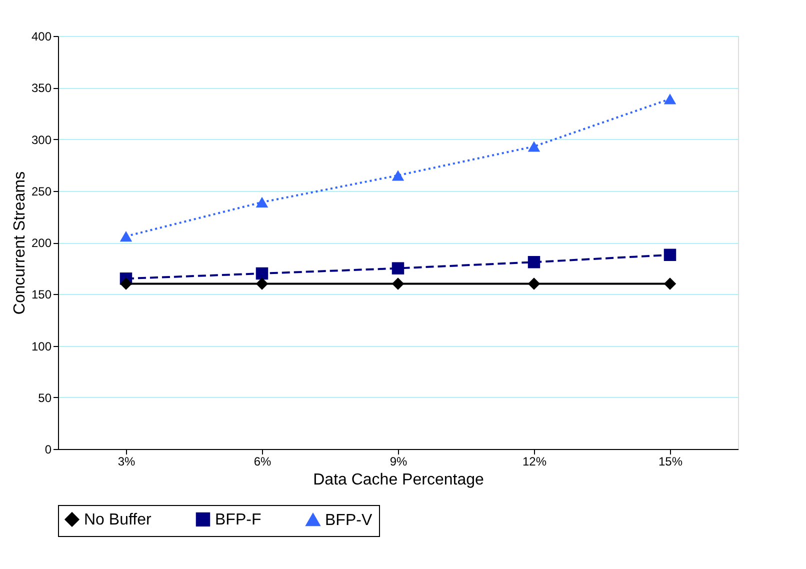 The width and height of the screenshot is (806, 569). What do you see at coordinates (41, 88) in the screenshot?
I see `y-tick-label: 350` at bounding box center [41, 88].